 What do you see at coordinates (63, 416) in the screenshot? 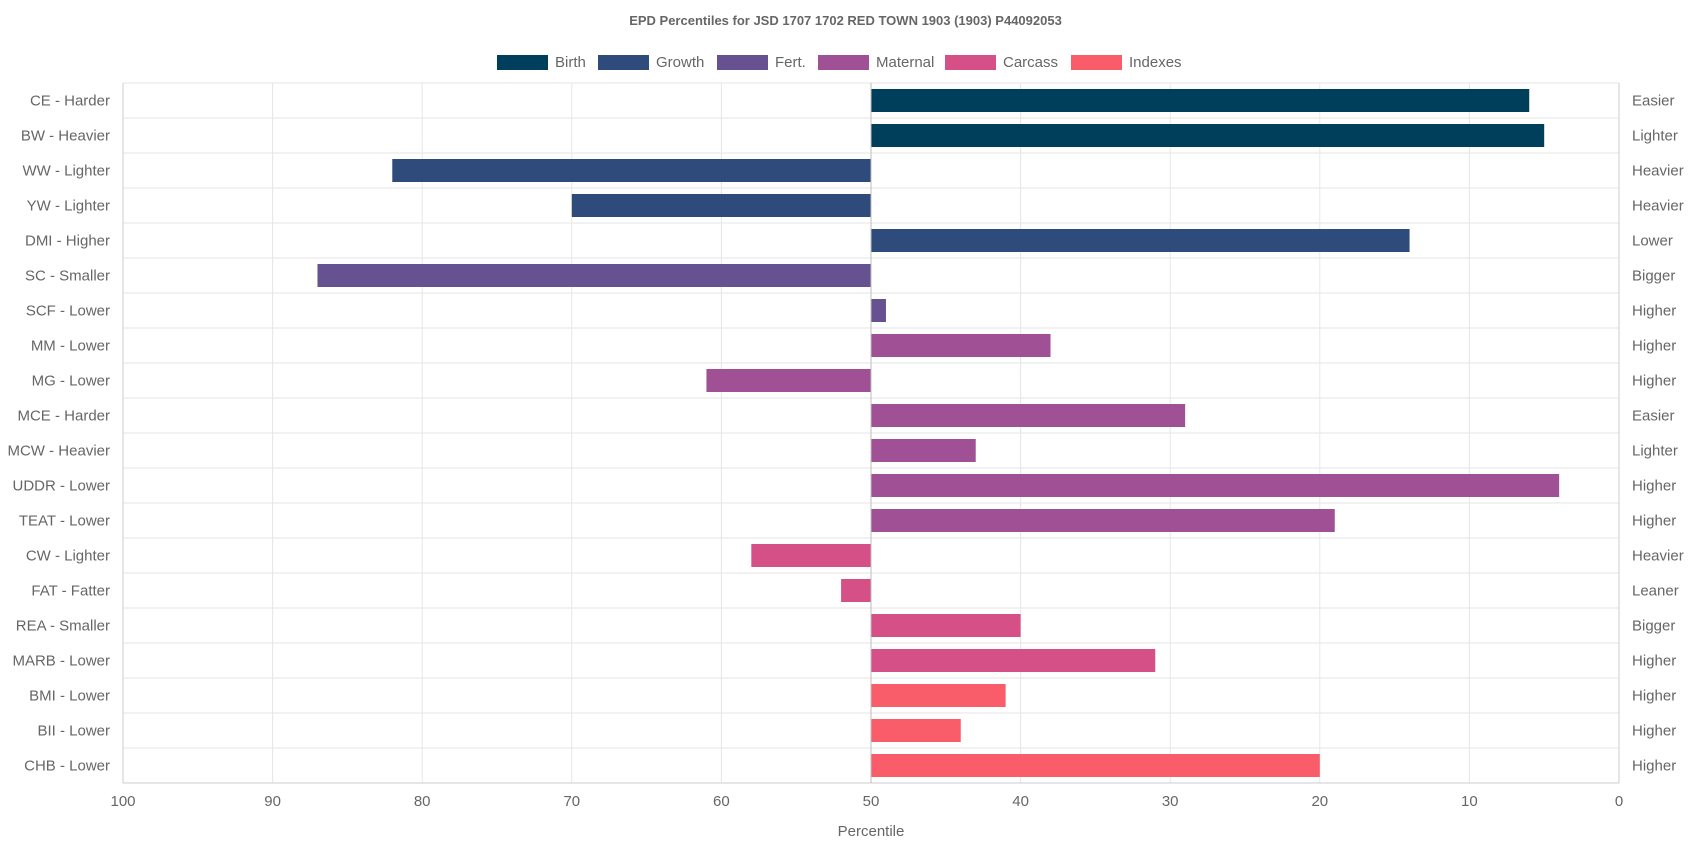
I see `category-label-9: MCE - Harder` at bounding box center [63, 416].